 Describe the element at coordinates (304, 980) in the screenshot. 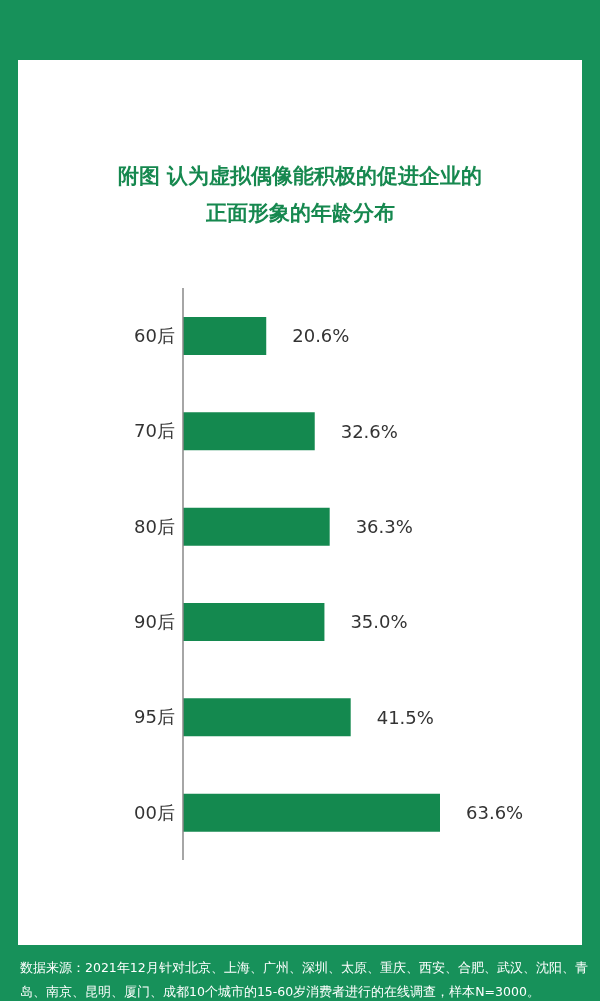

I see `source-note: 数据来源：2021年12月针对北京、上海、广州、深圳、太原、重庆、西安、合肥、武汉、沈阳、青岛、南京、昆明、厦门、成都10个城市的15-60岁消费者进行的在线调查，样本N=3000。` at that location.